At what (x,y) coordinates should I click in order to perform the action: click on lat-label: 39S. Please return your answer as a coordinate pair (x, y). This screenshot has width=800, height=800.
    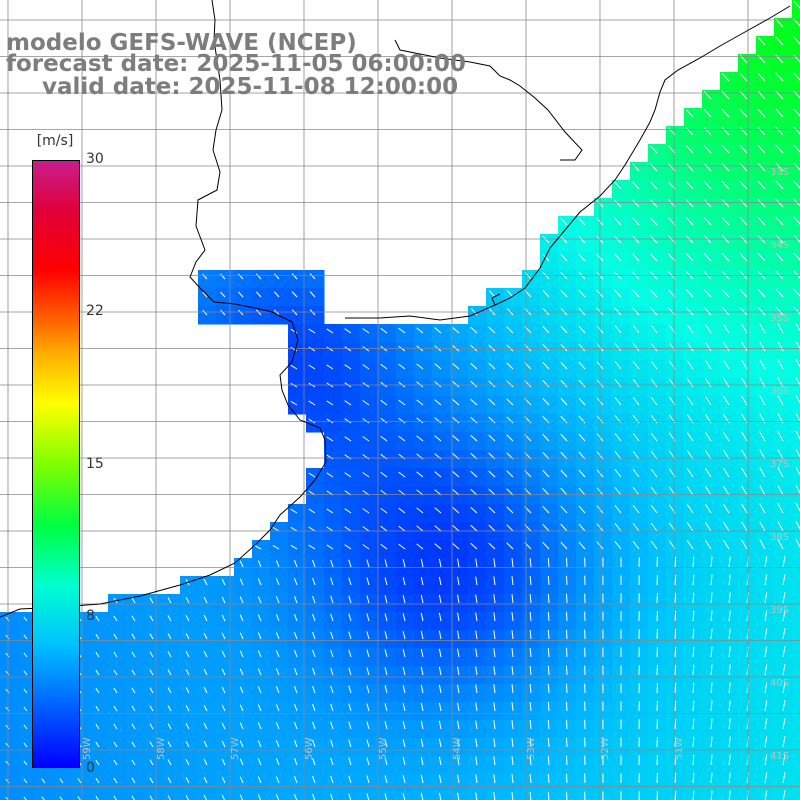
    Looking at the image, I should click on (779, 610).